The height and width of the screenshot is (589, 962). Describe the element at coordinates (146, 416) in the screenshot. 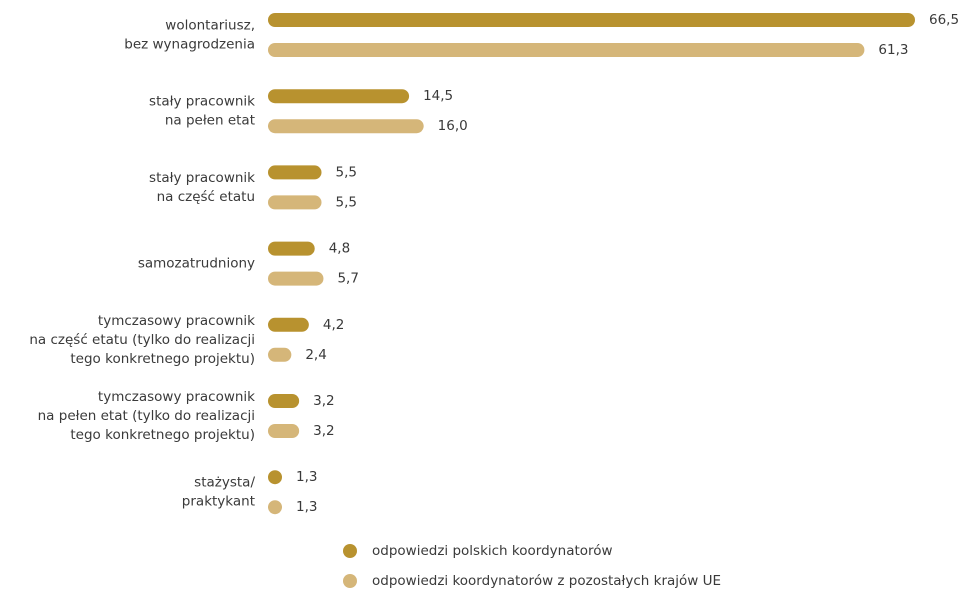

I see `category-label: na pełen etat (tylko do realizacji` at that location.